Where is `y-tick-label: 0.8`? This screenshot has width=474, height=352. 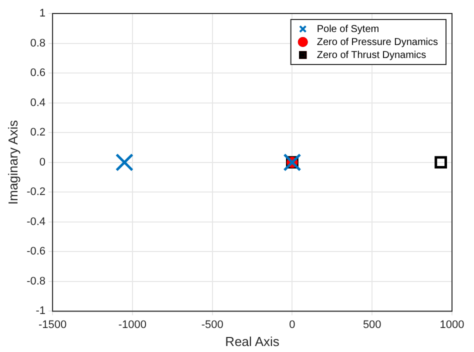
y-tick-label: 0.8 is located at coordinates (38, 43).